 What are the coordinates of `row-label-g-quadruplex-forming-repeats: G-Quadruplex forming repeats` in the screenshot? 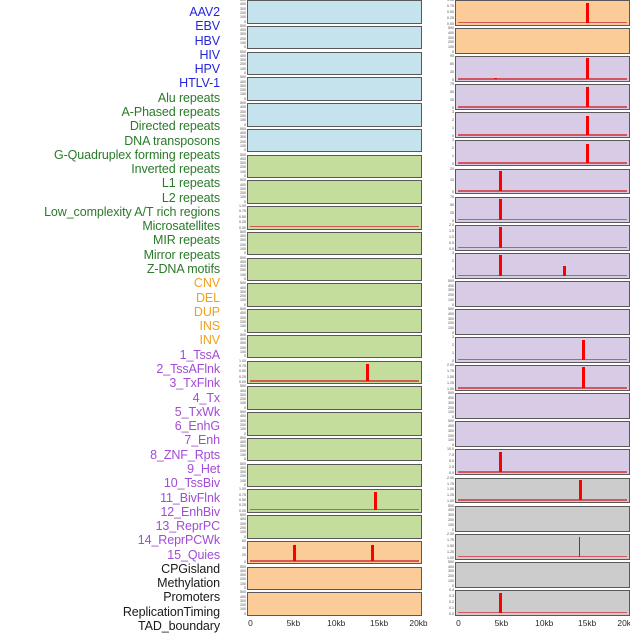 It's located at (136, 154).